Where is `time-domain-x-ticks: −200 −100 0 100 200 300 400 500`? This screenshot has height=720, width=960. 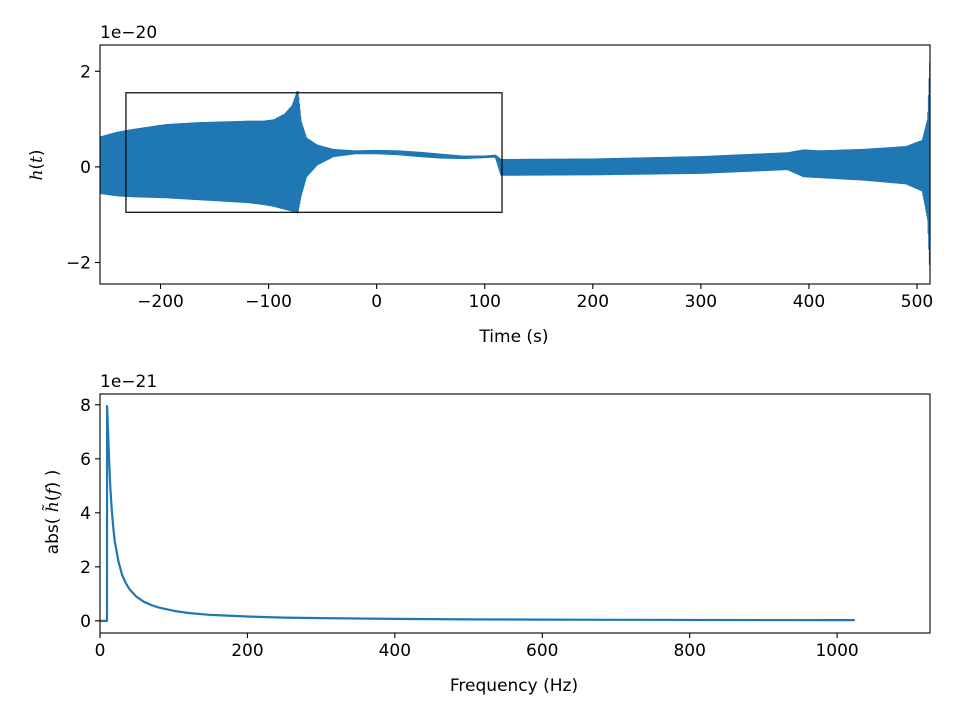
time-domain-x-ticks: −200 −100 0 100 200 300 400 500 is located at coordinates (535, 298).